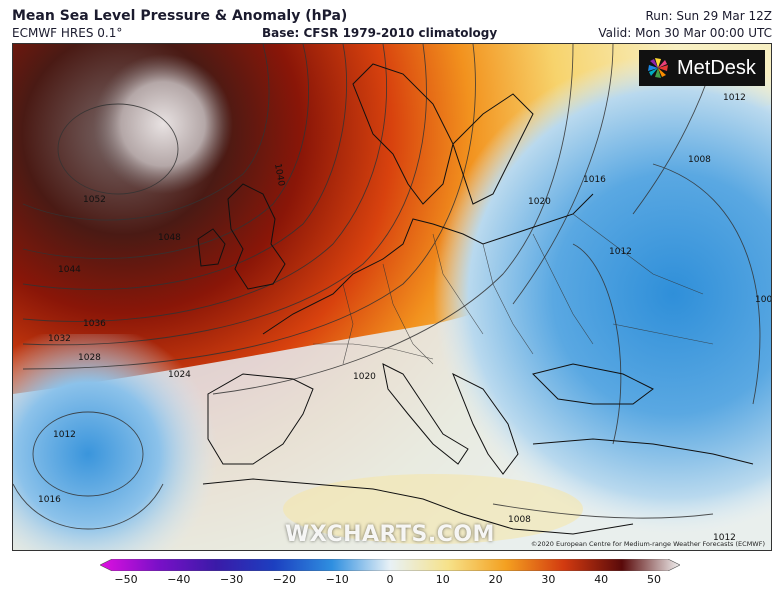  I want to click on metdesk-logo-text: MetDesk, so click(716, 67).